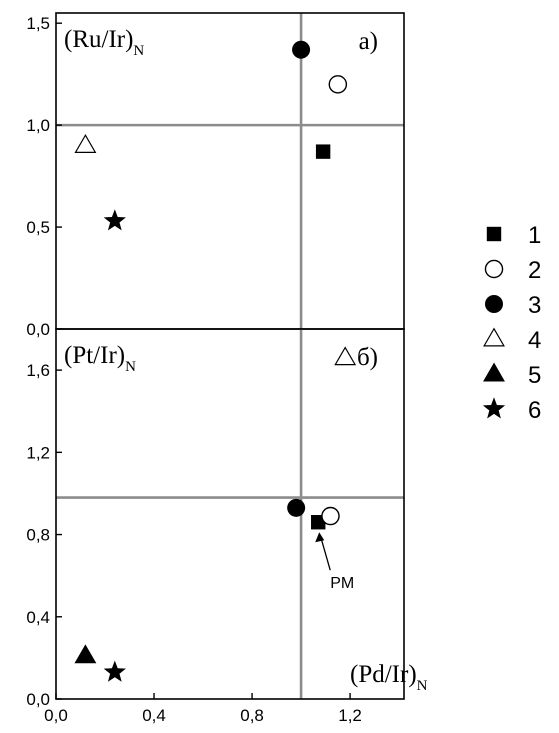 This screenshot has width=559, height=733. What do you see at coordinates (38, 227) in the screenshot?
I see `y-tick-label: 0,5` at bounding box center [38, 227].